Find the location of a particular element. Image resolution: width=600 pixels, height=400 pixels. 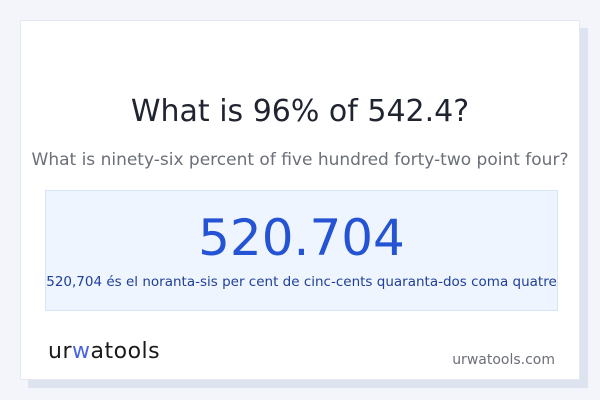

answer-value: 520.704 is located at coordinates (301, 238).